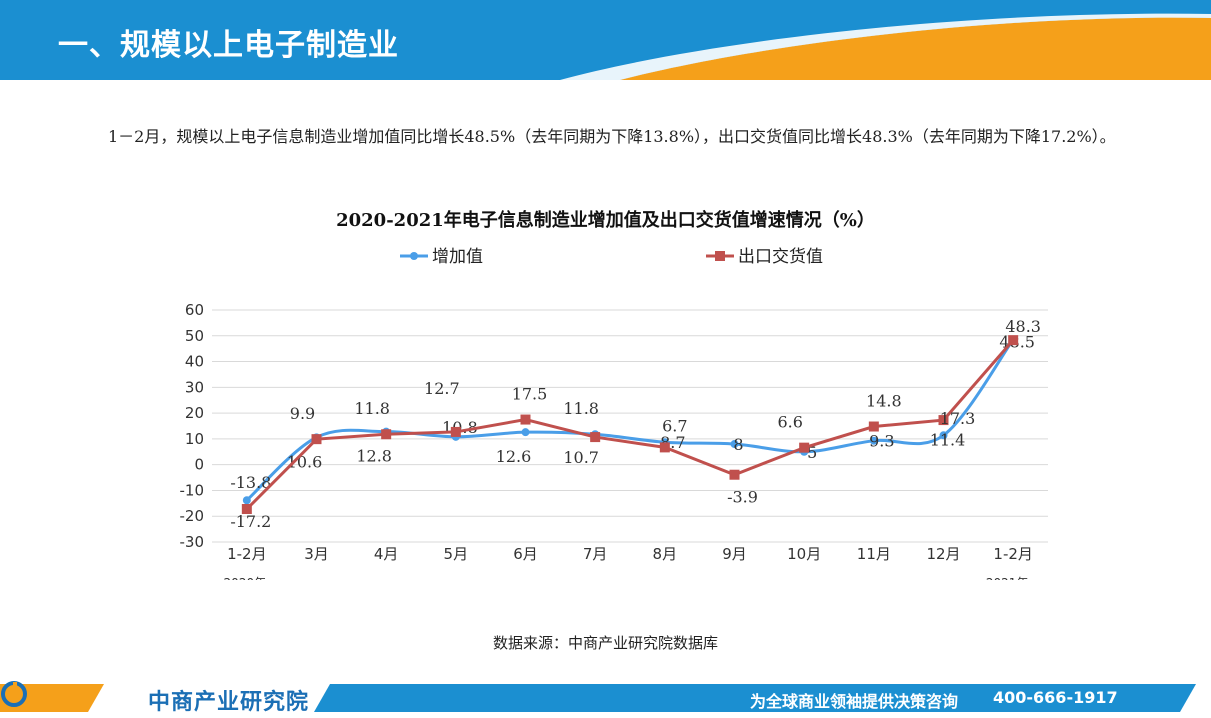 This screenshot has height=718, width=1211. Describe the element at coordinates (581, 457) in the screenshot. I see `data-label: 10.7` at that location.